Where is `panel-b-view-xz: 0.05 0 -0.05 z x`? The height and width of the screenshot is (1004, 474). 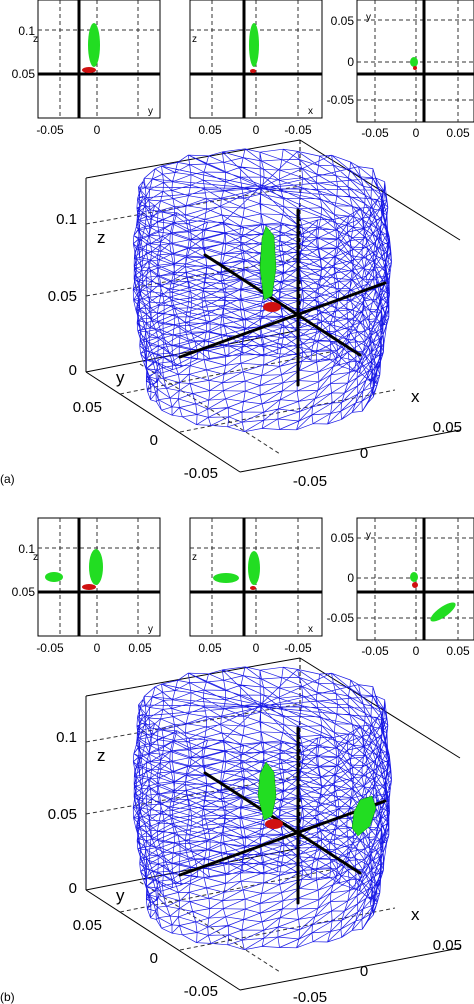
panel-b-view-xz: 0.05 0 -0.05 z x is located at coordinates (256, 586).